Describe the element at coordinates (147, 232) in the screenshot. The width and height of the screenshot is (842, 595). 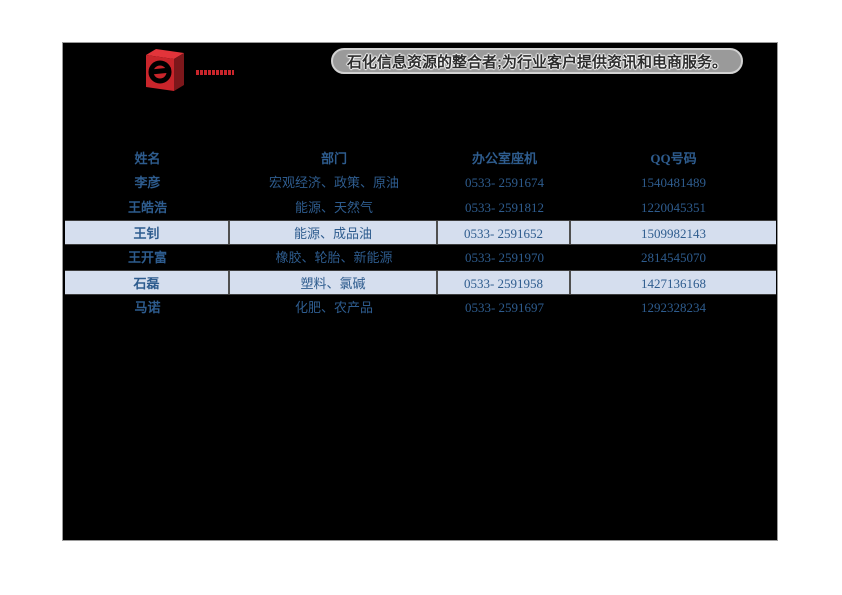
I see `cell-name: 王钊` at that location.